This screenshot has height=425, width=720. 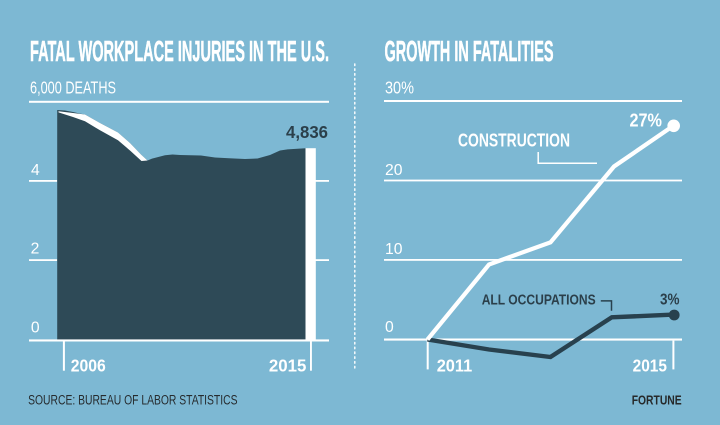 I want to click on svg-text: 4,836, so click(x=307, y=132).